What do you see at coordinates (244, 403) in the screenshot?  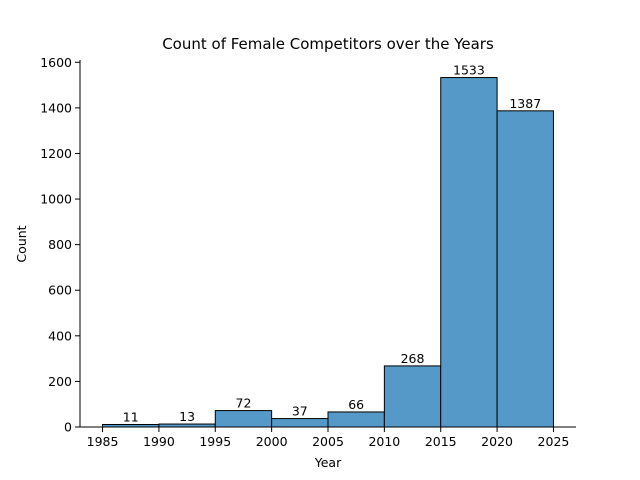 I see `bar-value-label: 72` at bounding box center [244, 403].